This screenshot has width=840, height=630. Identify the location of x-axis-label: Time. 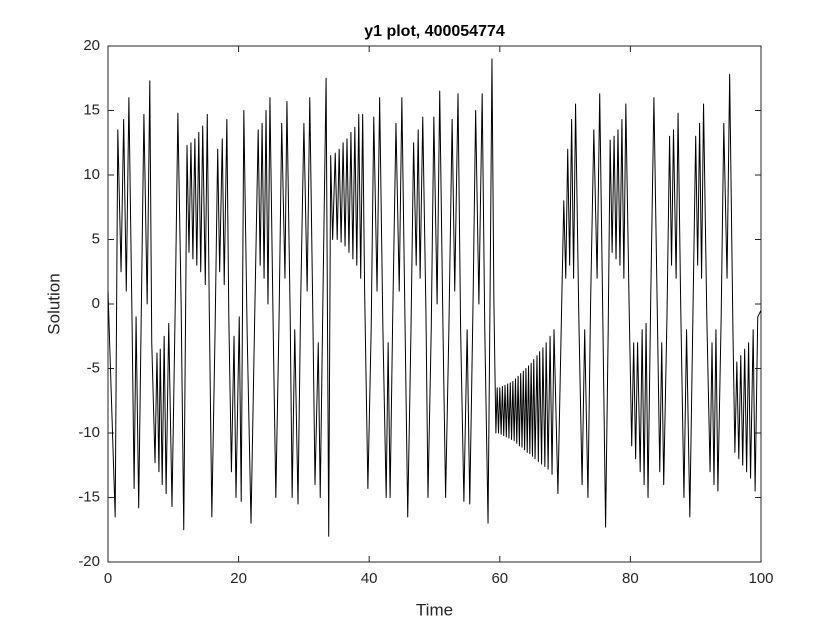
(434, 609).